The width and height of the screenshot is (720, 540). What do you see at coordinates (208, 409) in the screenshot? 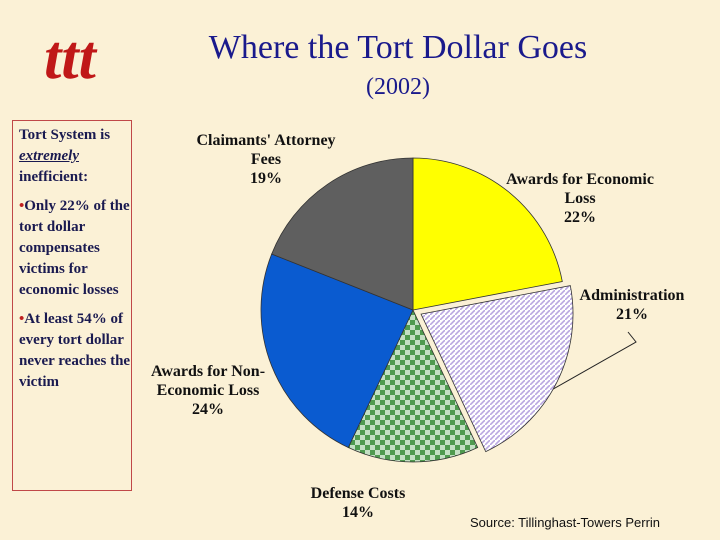
I see `slice-value: 24%` at bounding box center [208, 409].